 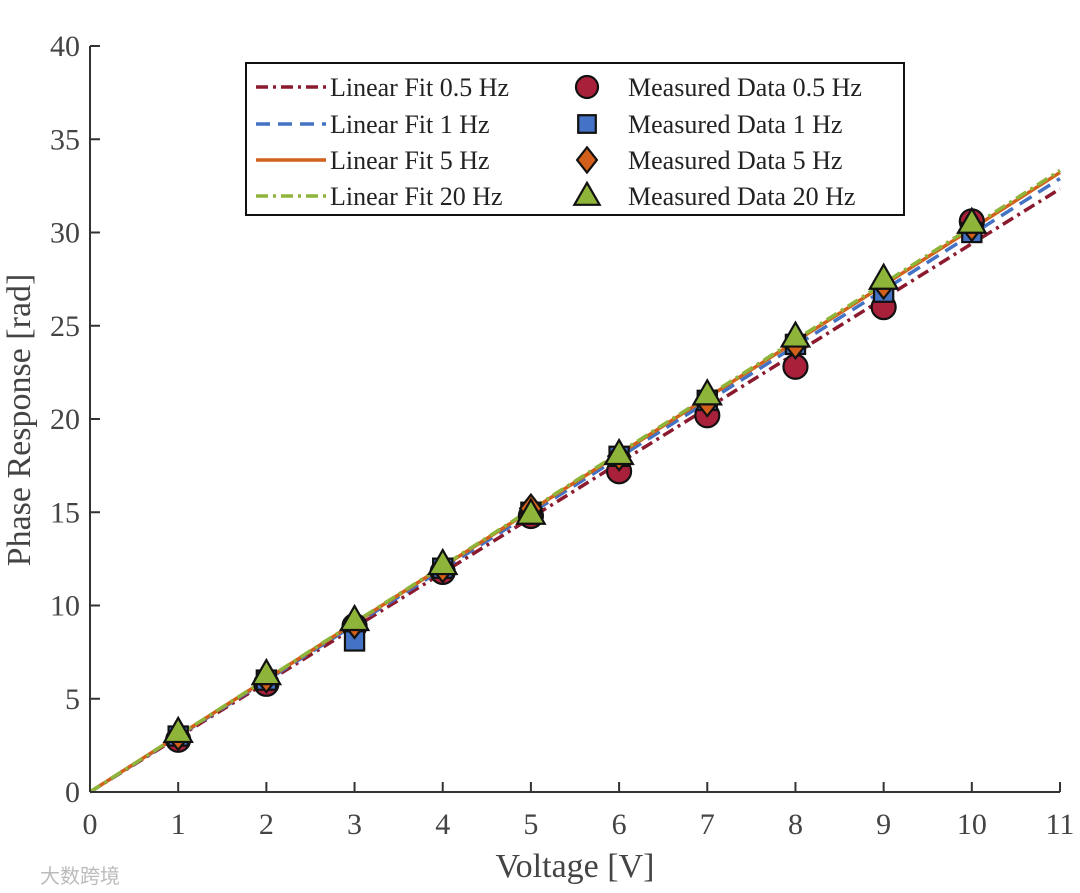 What do you see at coordinates (410, 160) in the screenshot?
I see `legend-label: Linear Fit 5 Hz` at bounding box center [410, 160].